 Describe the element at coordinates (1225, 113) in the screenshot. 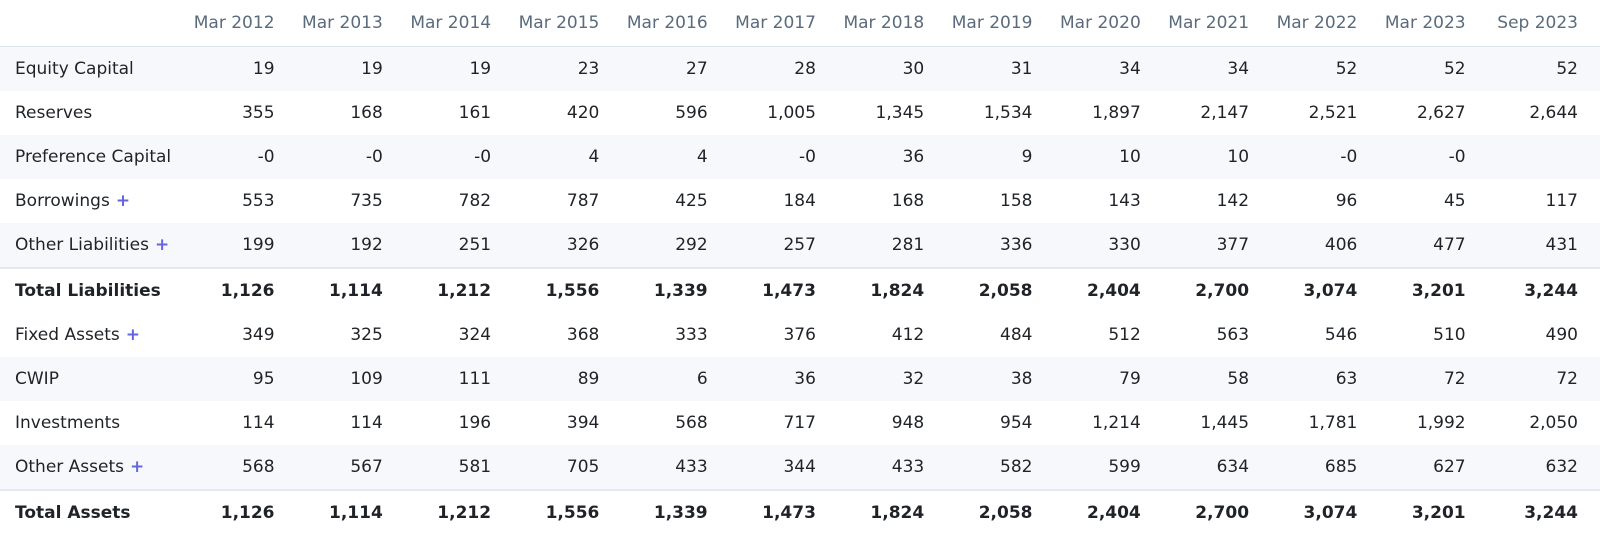

I see `value-cell: 2,147` at that location.